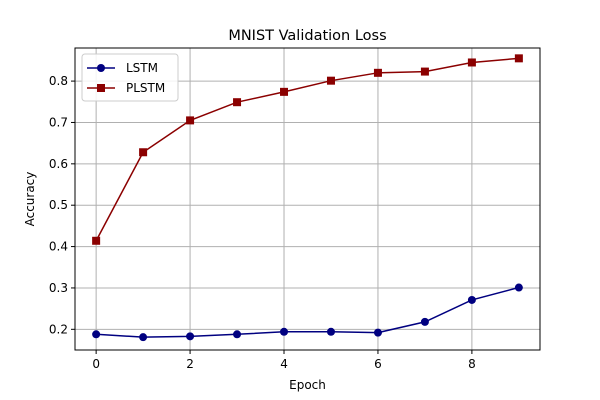 The width and height of the screenshot is (600, 400). I want to click on x-tick-label: 0, so click(96, 364).